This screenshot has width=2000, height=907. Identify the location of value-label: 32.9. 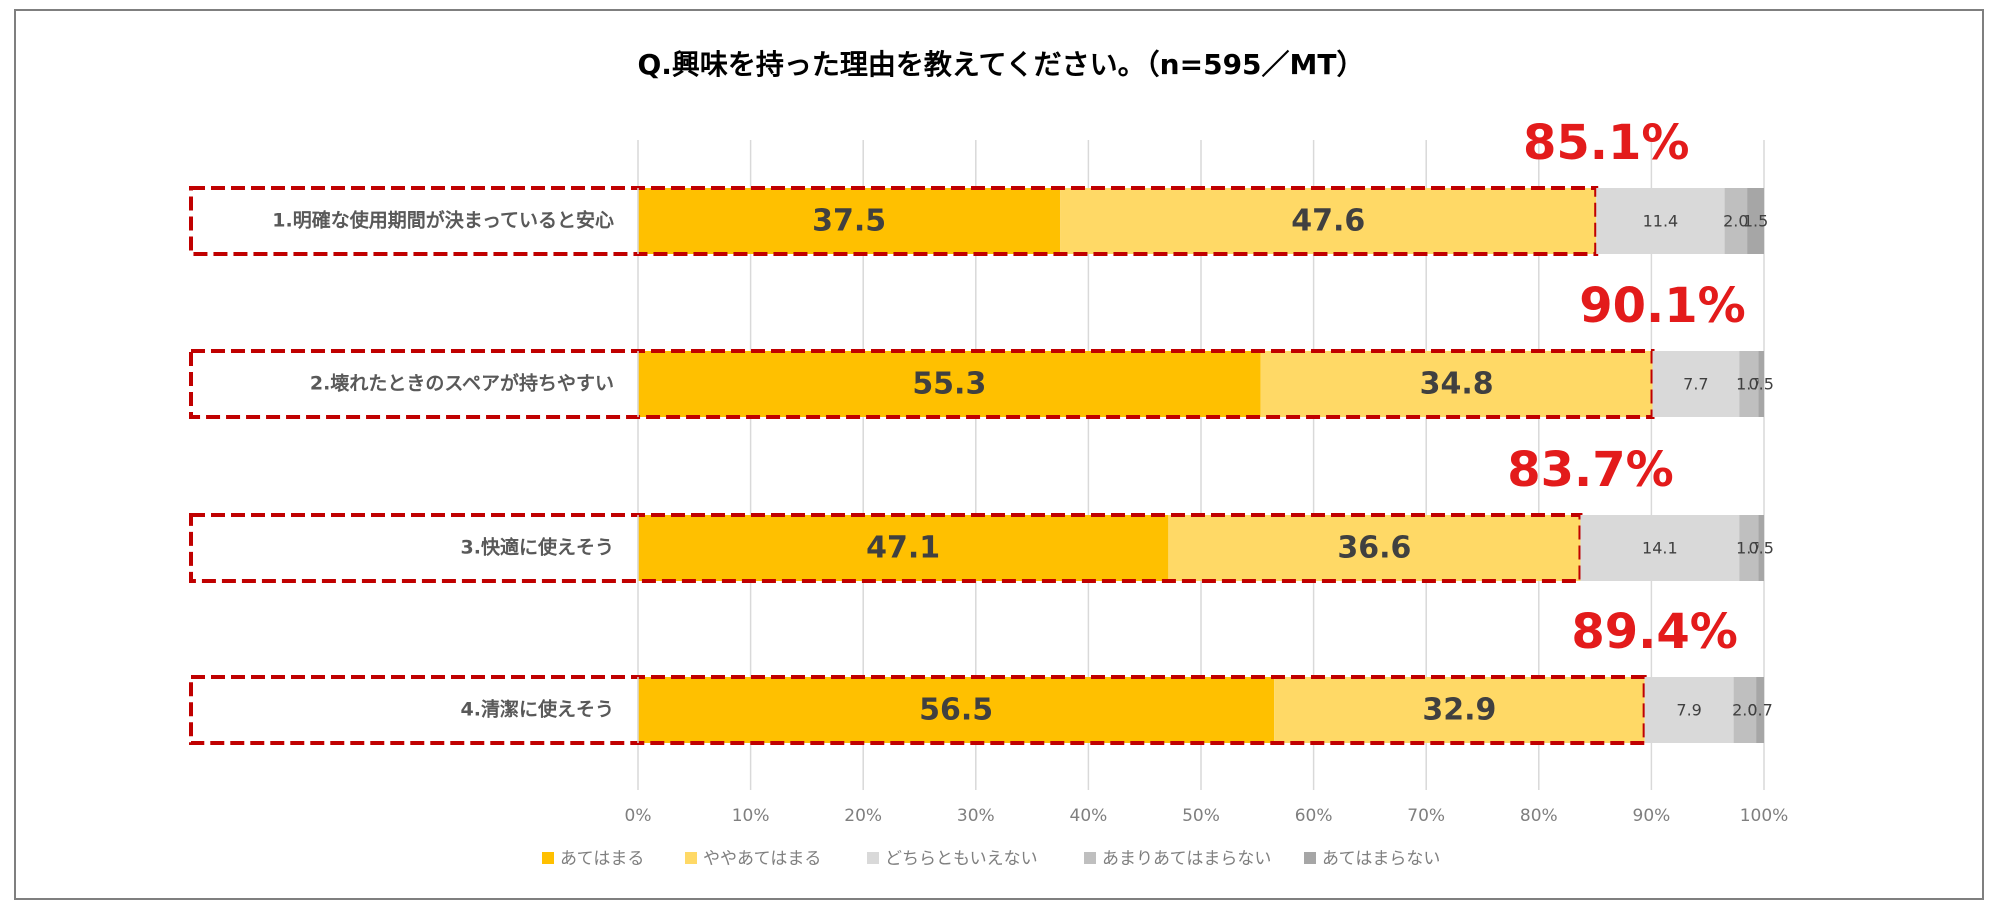
(1459, 710).